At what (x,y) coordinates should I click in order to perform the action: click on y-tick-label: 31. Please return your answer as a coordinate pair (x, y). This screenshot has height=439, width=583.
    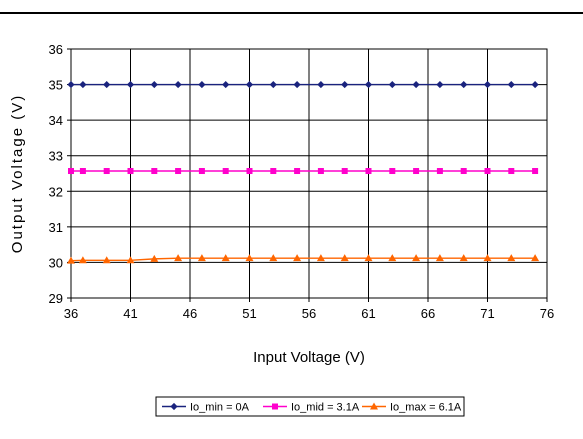
    Looking at the image, I should click on (56, 227).